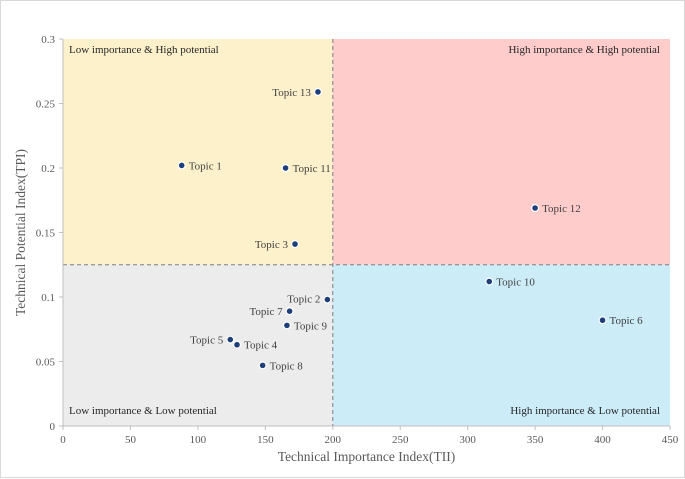 The height and width of the screenshot is (479, 685). What do you see at coordinates (48, 169) in the screenshot?
I see `y-tick-label: 0.2` at bounding box center [48, 169].